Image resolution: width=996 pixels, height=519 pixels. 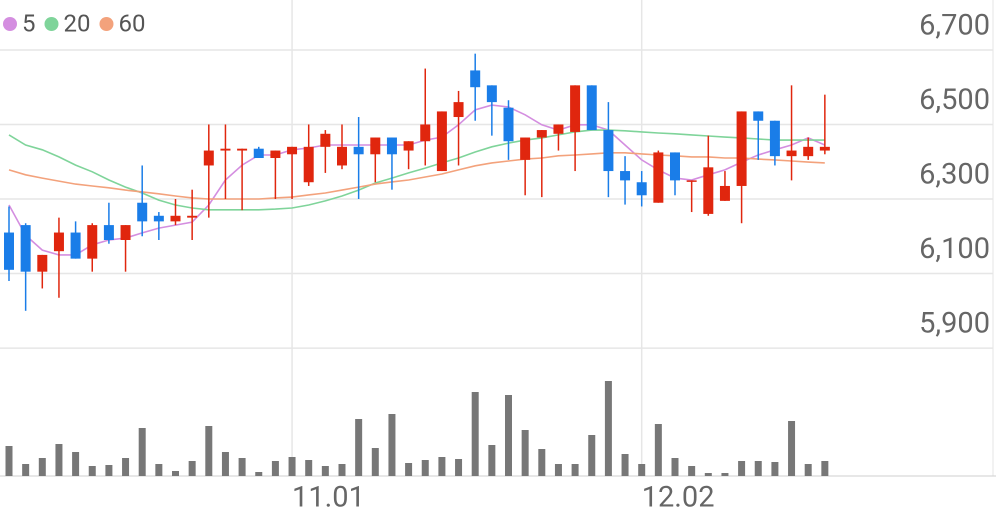 I want to click on legend-label: 20, so click(x=77, y=23).